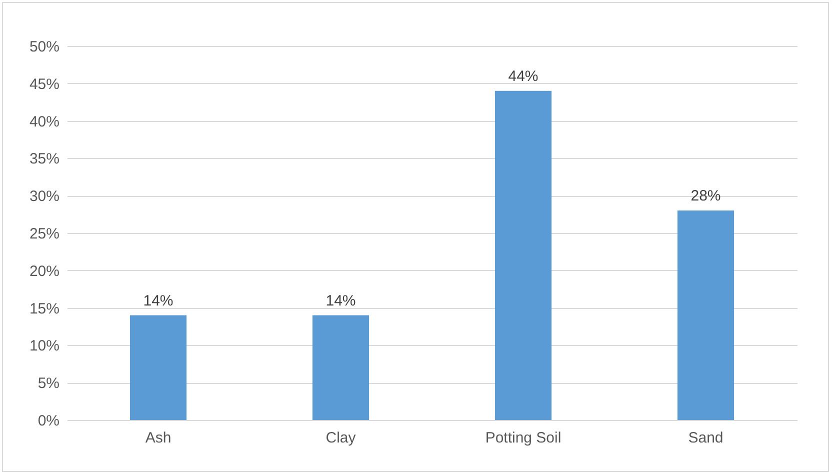 Image resolution: width=833 pixels, height=476 pixels. Describe the element at coordinates (523, 438) in the screenshot. I see `x-tick-label: Potting Soil` at that location.